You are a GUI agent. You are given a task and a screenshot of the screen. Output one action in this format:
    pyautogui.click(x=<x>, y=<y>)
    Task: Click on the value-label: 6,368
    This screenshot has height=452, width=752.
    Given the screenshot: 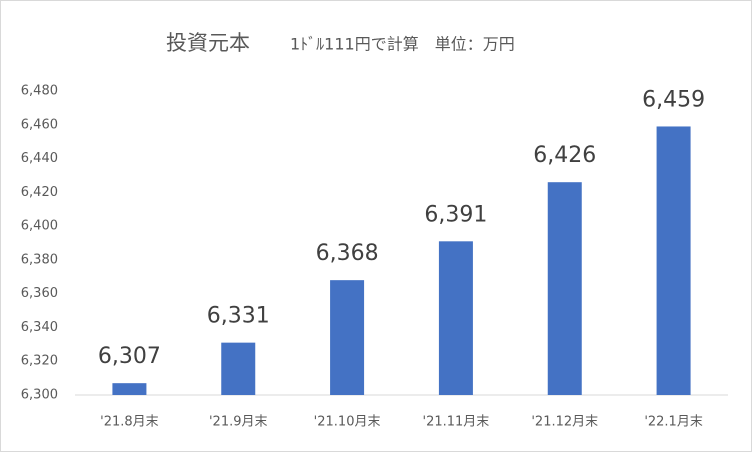 What is the action you would take?
    pyautogui.click(x=347, y=253)
    